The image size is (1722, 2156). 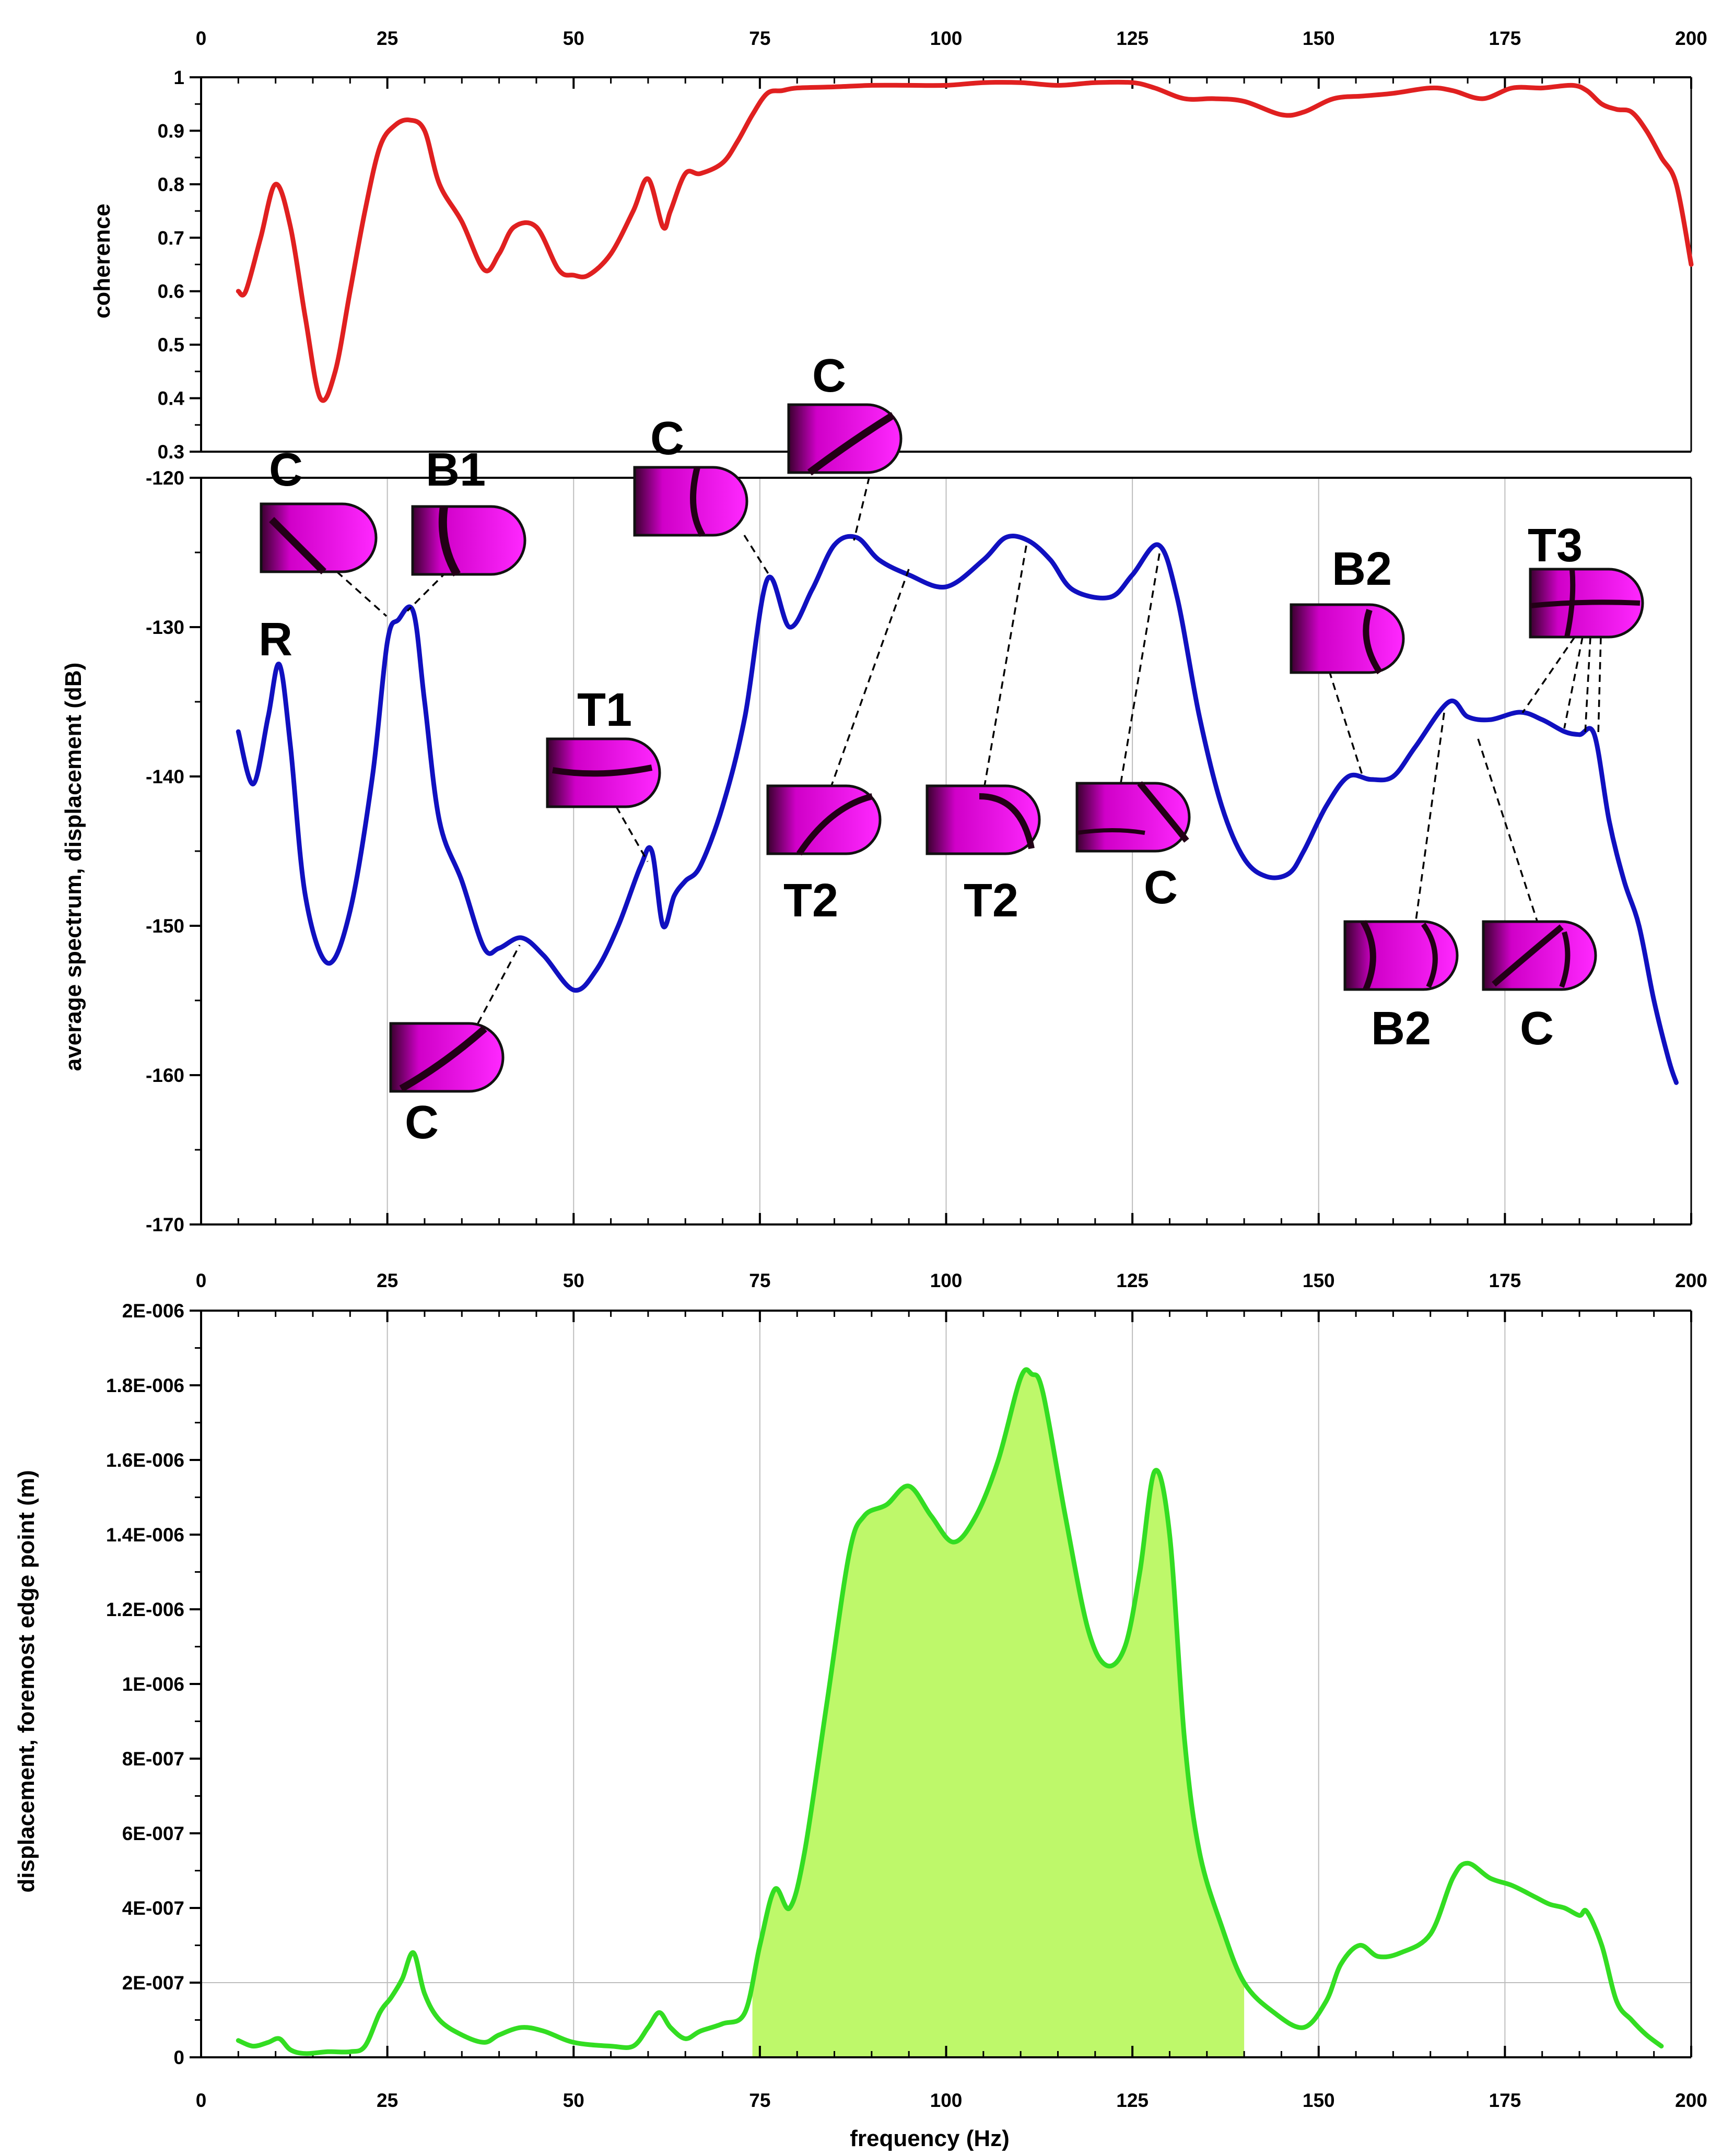 What do you see at coordinates (153, 1909) in the screenshot?
I see `y-tick-label: 4E-007` at bounding box center [153, 1909].